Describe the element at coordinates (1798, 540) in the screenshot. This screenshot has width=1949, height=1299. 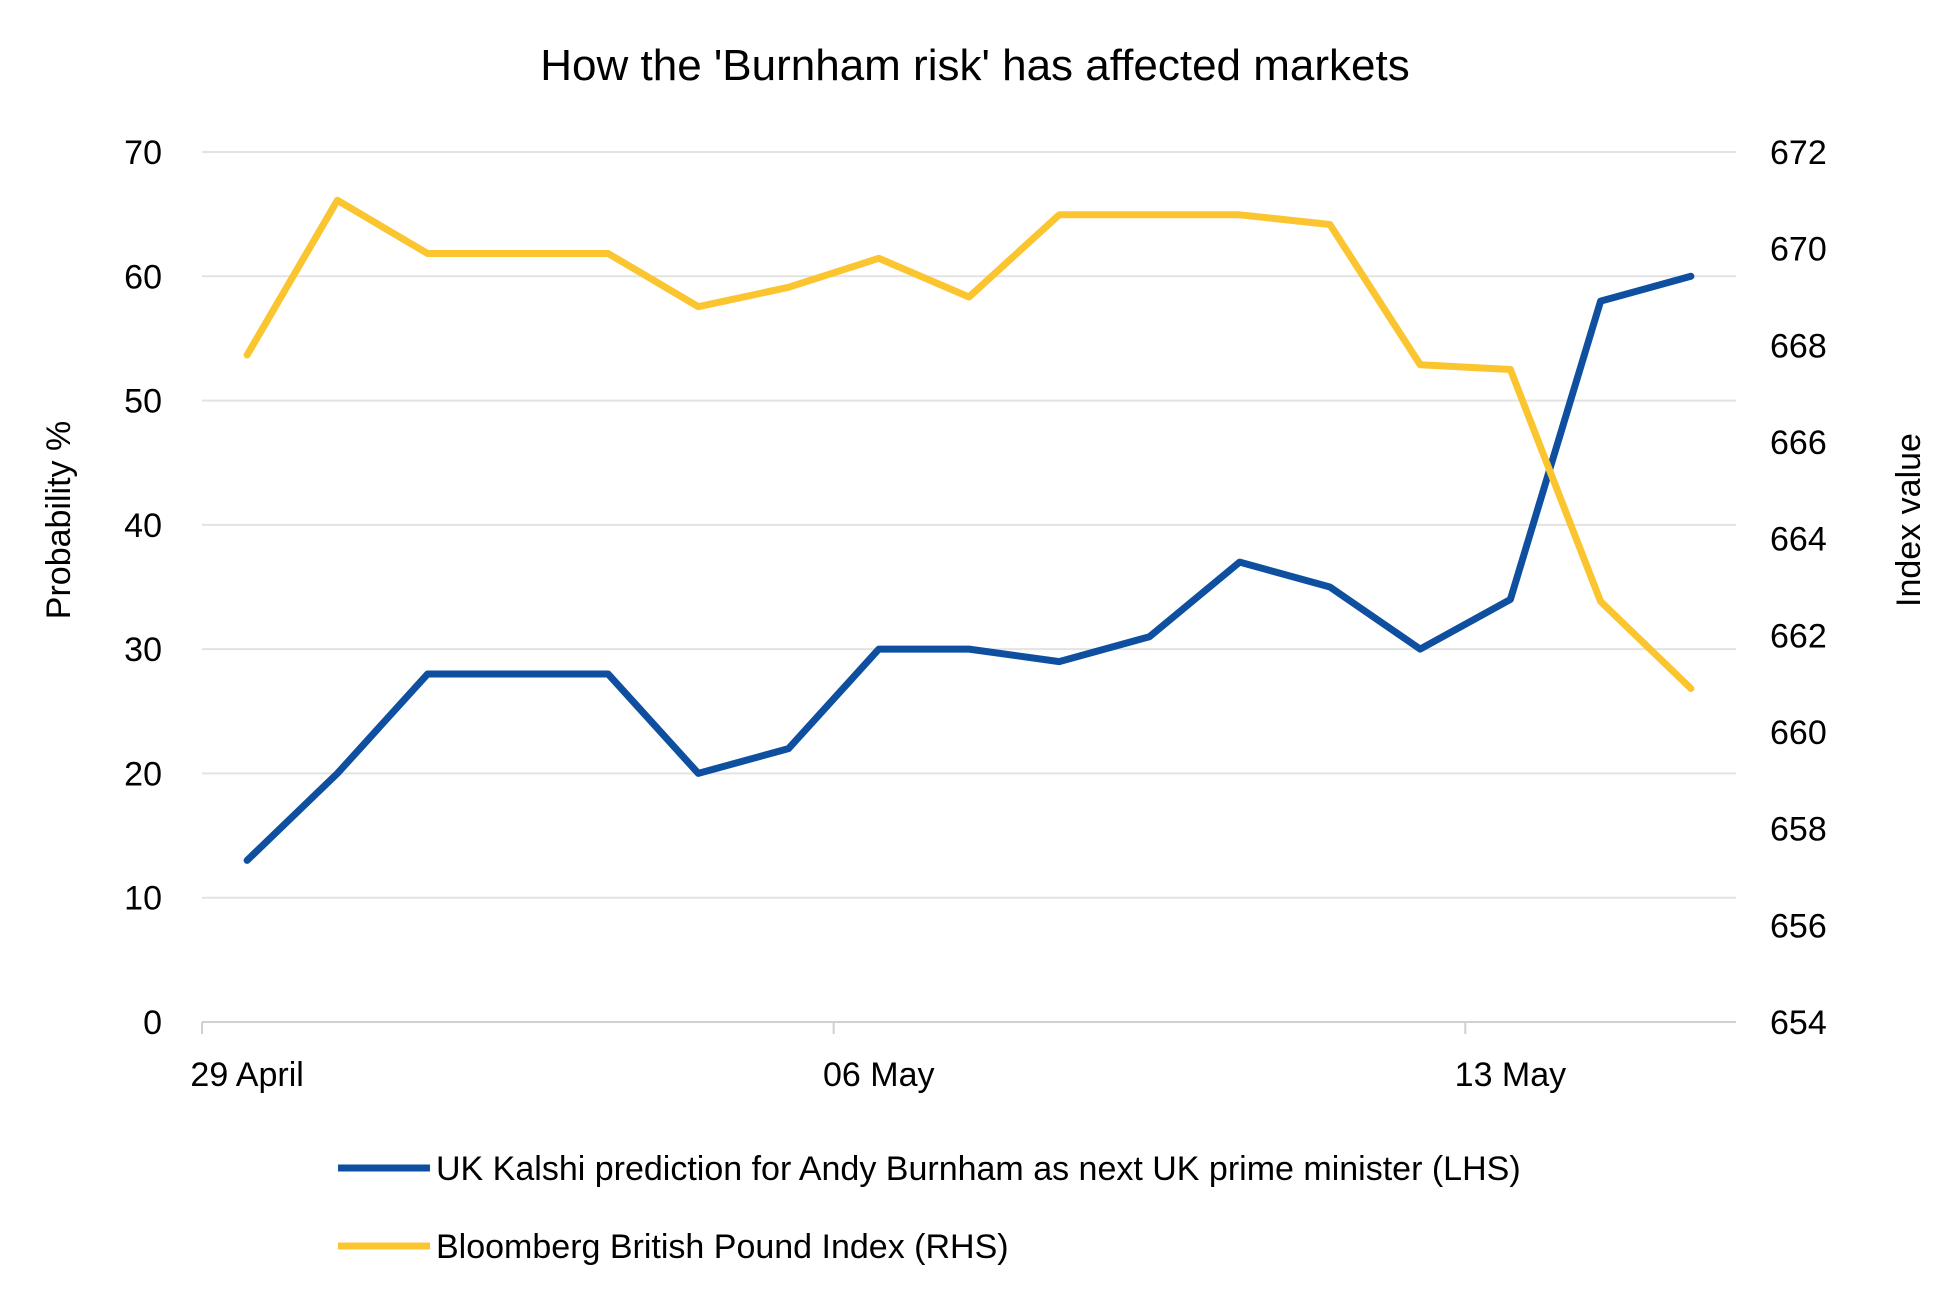
I see `right-y-tick-label: 664` at that location.